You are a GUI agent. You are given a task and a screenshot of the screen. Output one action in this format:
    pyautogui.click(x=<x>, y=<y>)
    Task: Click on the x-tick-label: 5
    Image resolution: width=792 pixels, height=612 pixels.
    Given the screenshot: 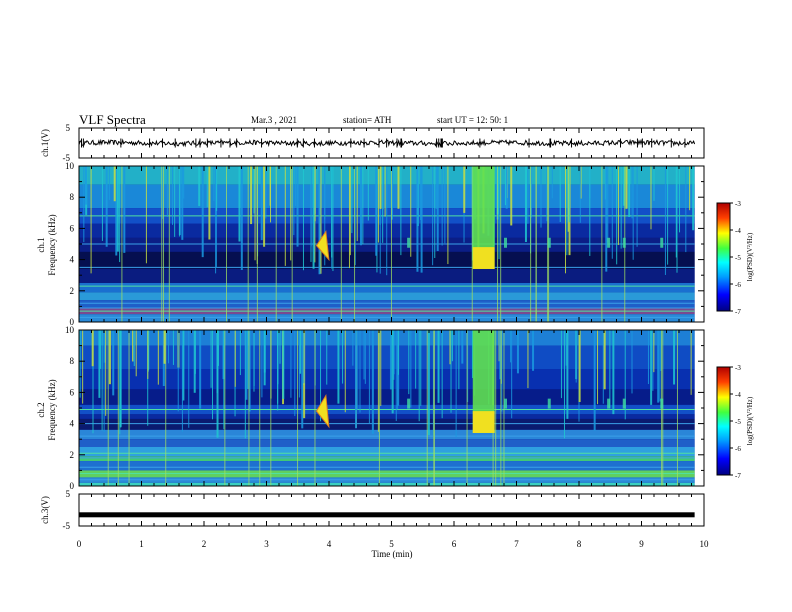 What is the action you would take?
    pyautogui.click(x=391, y=544)
    